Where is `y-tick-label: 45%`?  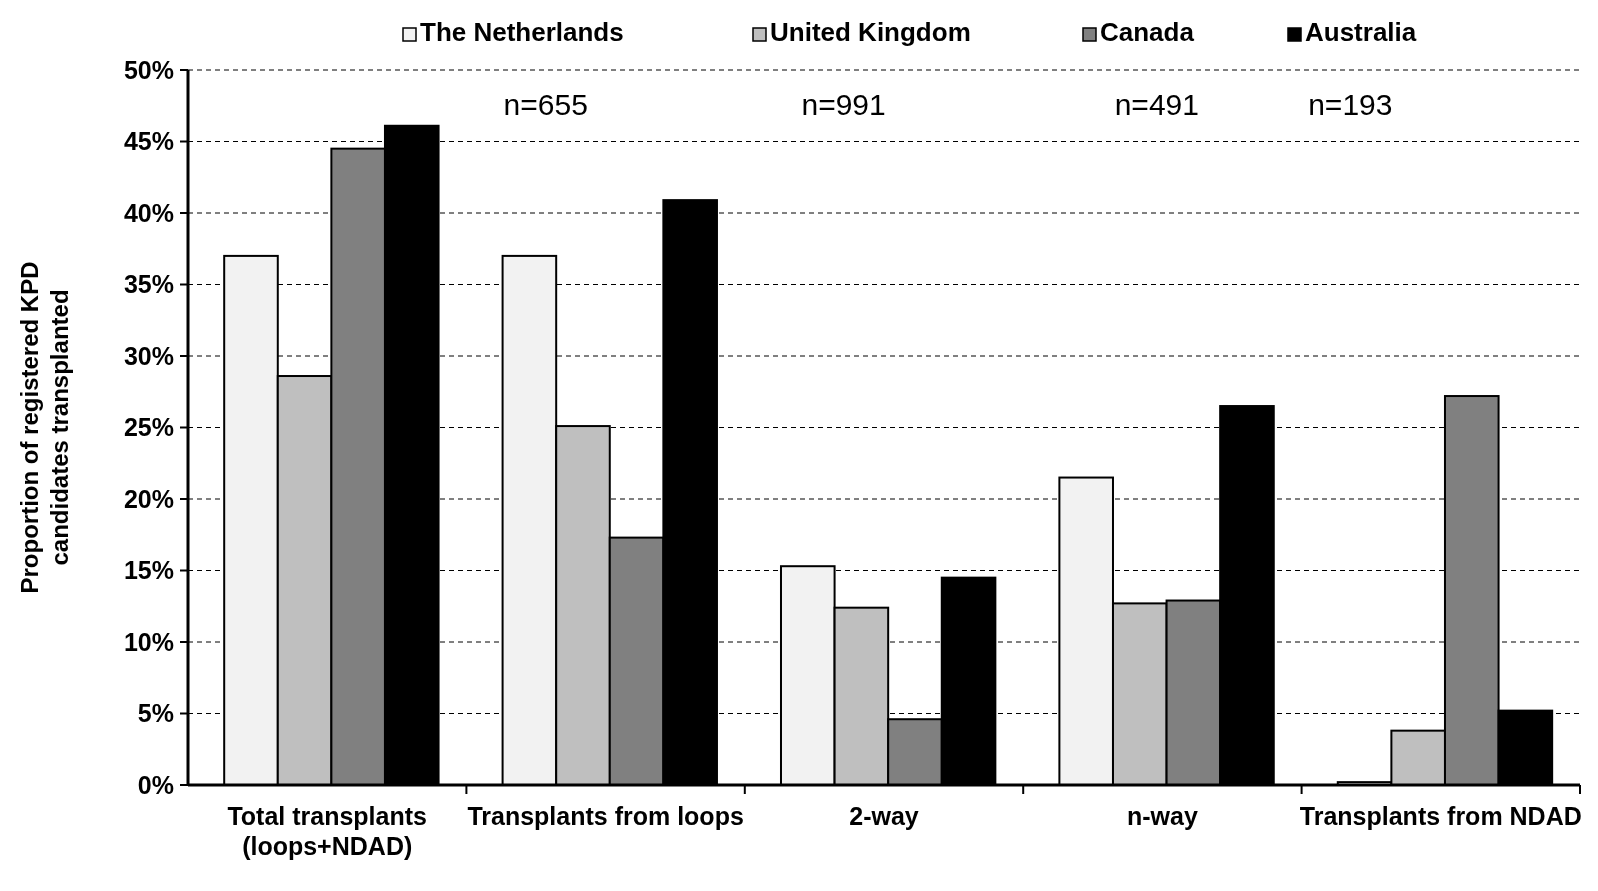
y-tick-label: 45% is located at coordinates (148, 141).